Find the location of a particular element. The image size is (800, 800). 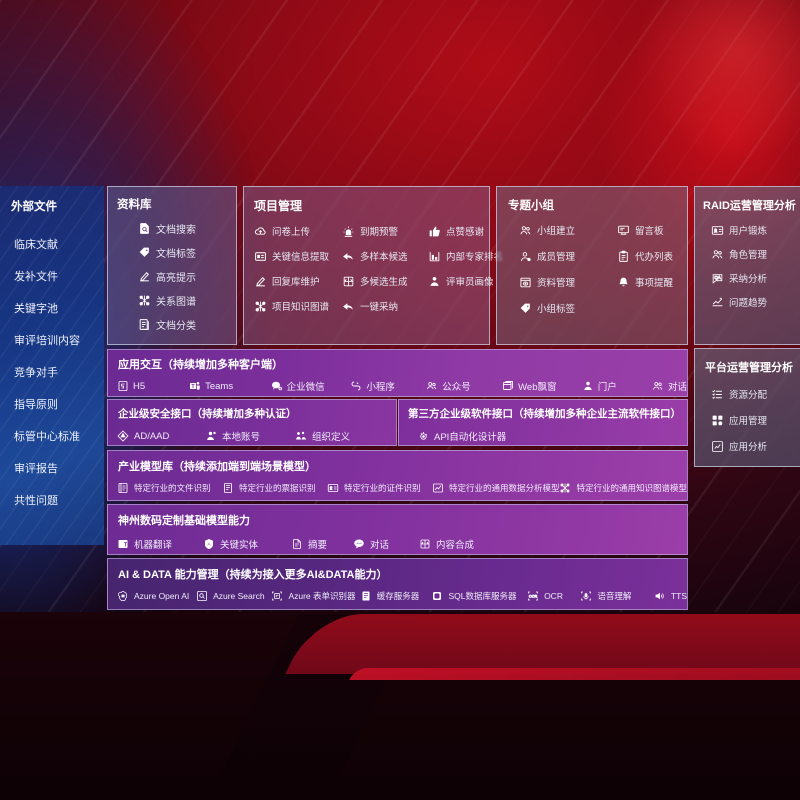

sidebar-item-guidelines: 指导原则 is located at coordinates (59, 404).